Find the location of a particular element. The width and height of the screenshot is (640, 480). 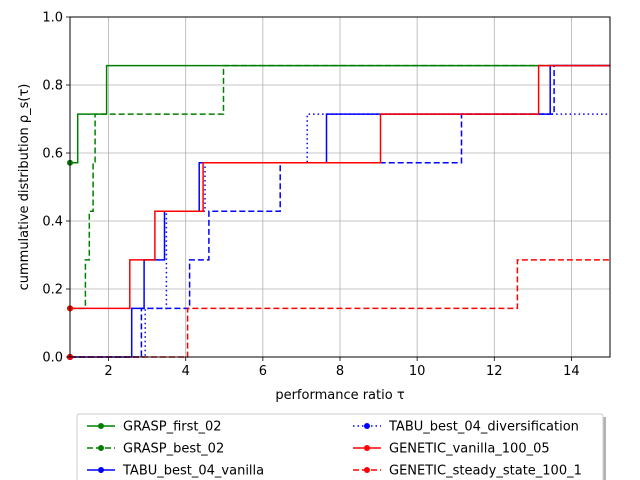

legend-label: GRASP_best_02 is located at coordinates (173, 449).